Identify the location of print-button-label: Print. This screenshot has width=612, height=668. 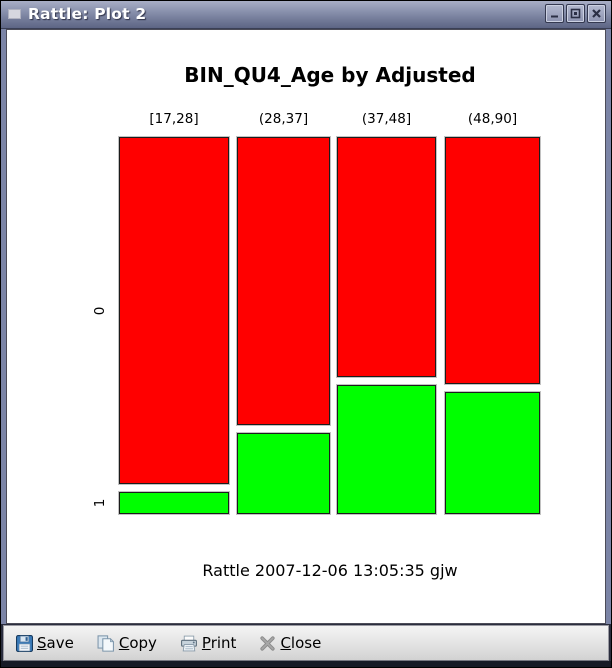
(219, 643).